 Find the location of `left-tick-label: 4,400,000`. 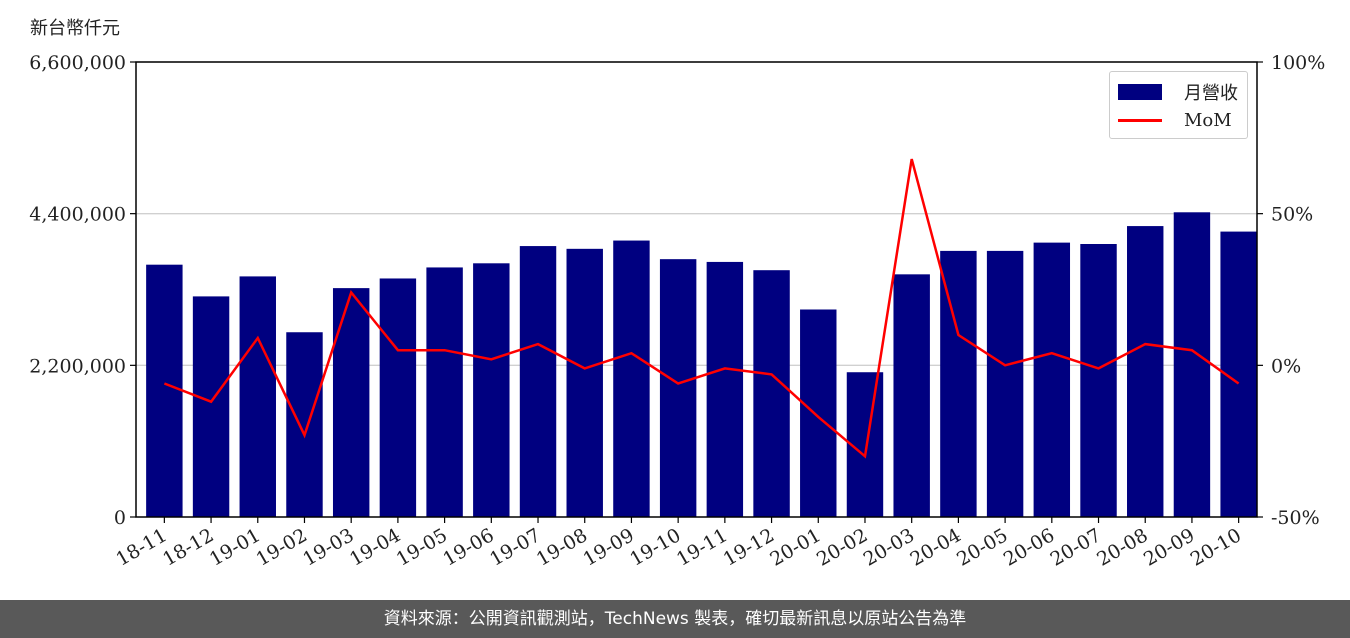

left-tick-label: 4,400,000 is located at coordinates (77, 215).